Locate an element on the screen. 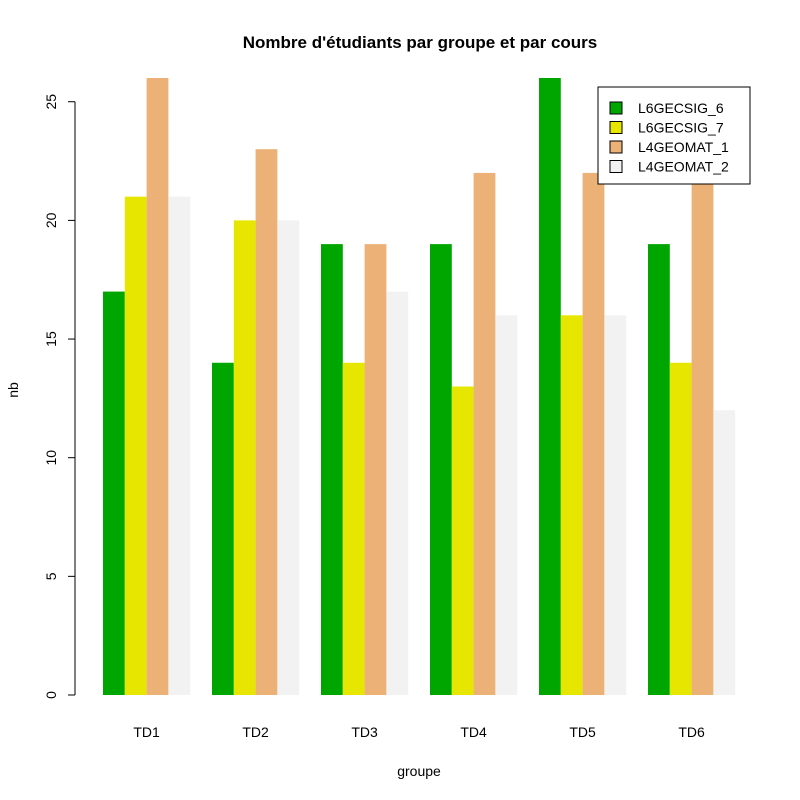 The image size is (800, 800). bar-L6GECSIG_7-TD2 is located at coordinates (244, 457).